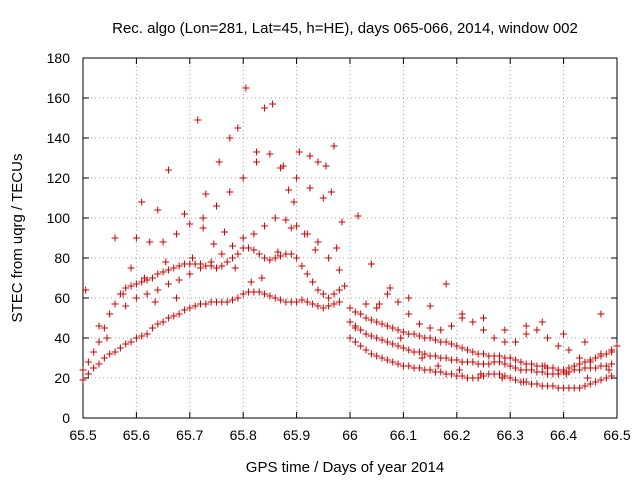  I want to click on x-tick-label: 65.8, so click(243, 435).